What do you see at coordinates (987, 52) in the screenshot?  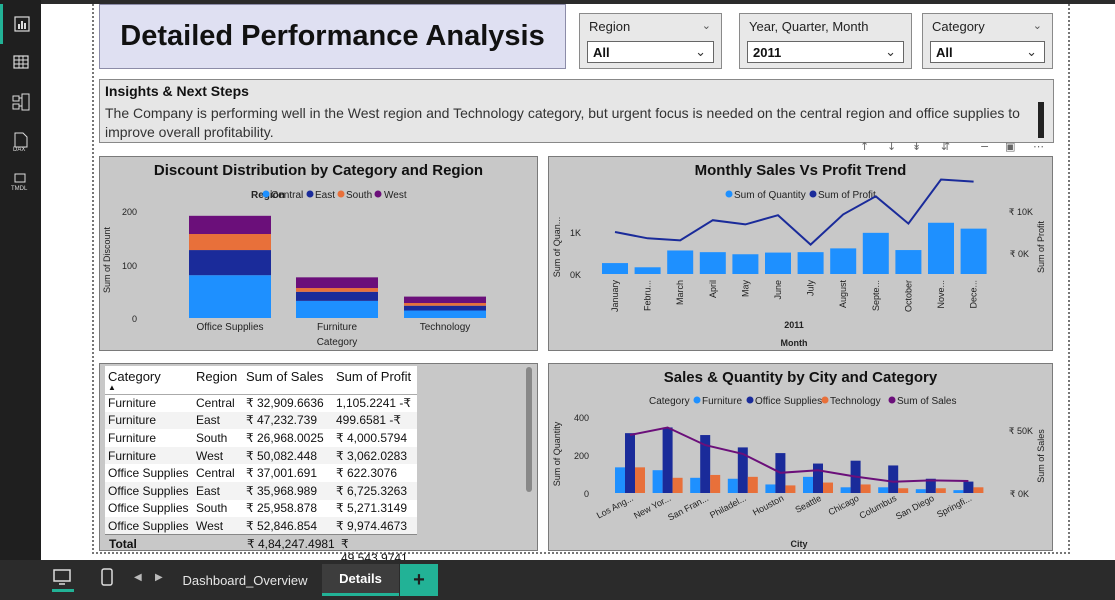 I see `category-dropdown: All ⌄` at bounding box center [987, 52].